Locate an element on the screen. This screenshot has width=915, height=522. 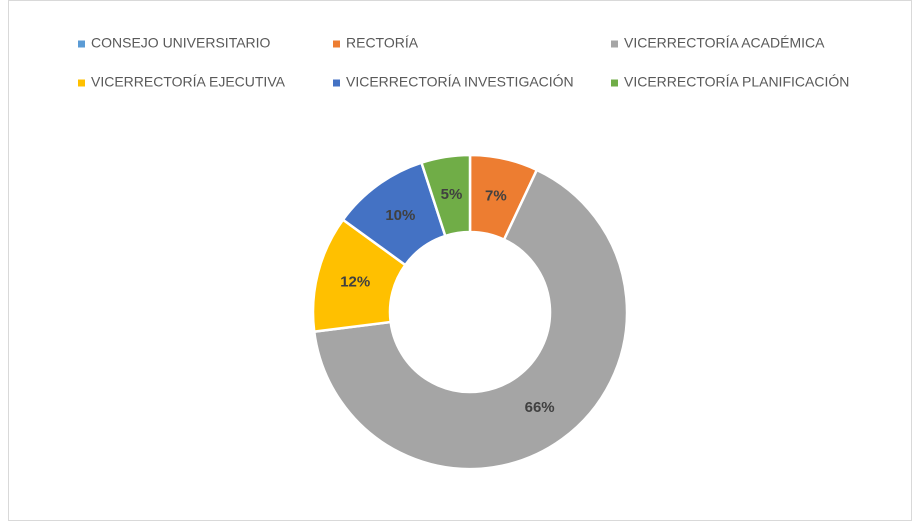
legend-label: VICERRECTORÍA INVESTIGACIÓN is located at coordinates (460, 82).